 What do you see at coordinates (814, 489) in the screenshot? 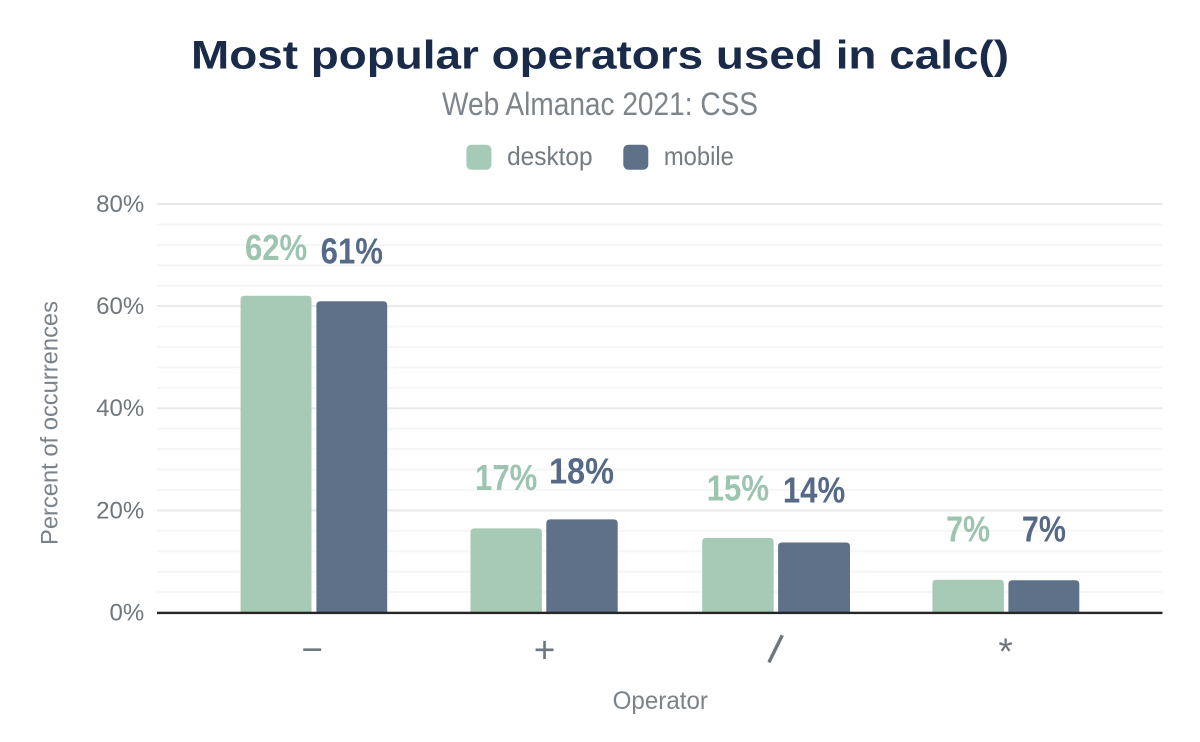
I see `svg-text: 14%` at bounding box center [814, 489].